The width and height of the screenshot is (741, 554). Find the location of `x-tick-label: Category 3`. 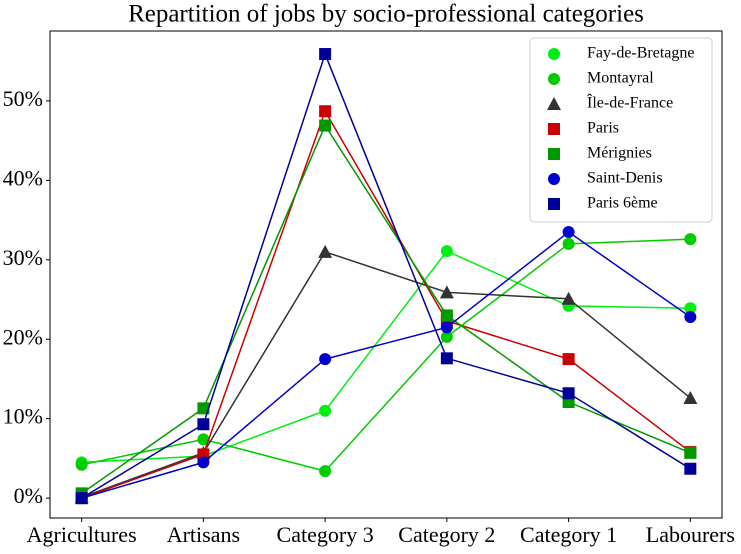

x-tick-label: Category 3 is located at coordinates (325, 534).